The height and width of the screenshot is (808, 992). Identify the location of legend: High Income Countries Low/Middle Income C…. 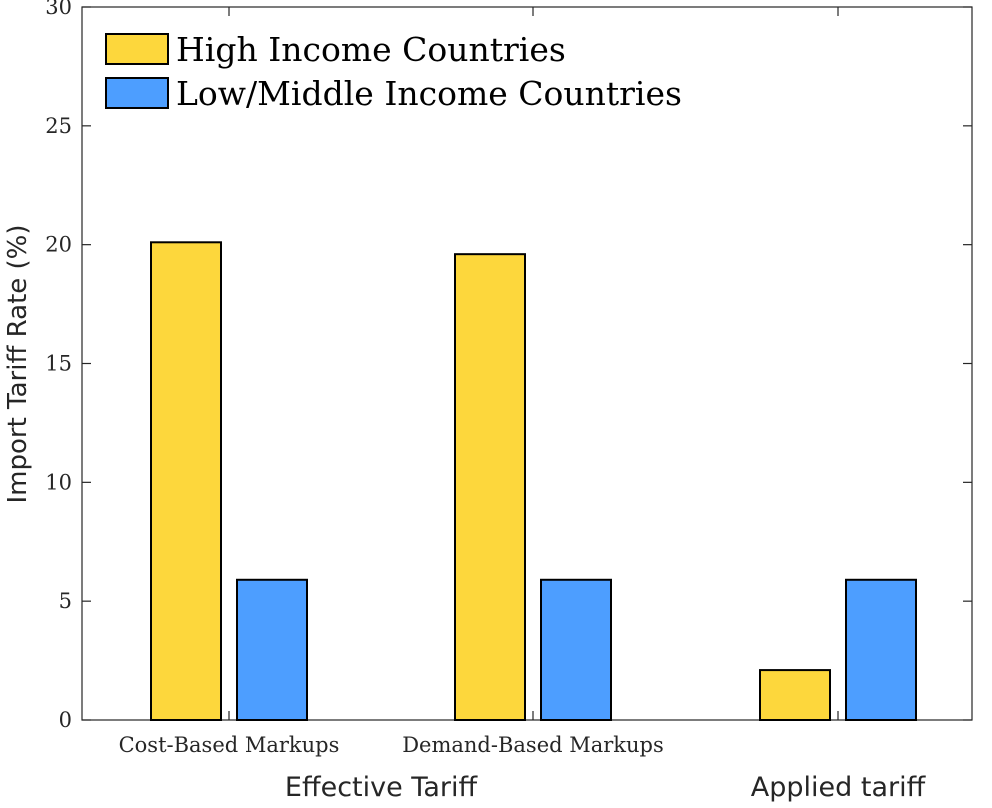
(393, 71).